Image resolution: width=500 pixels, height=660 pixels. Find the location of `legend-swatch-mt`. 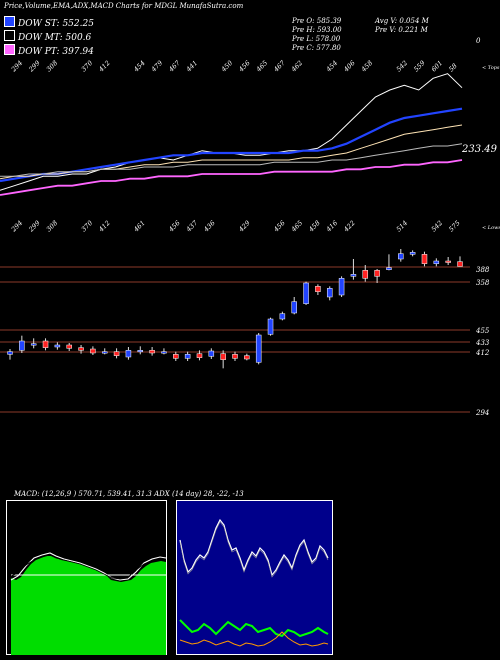

legend-swatch-mt is located at coordinates (9, 35).